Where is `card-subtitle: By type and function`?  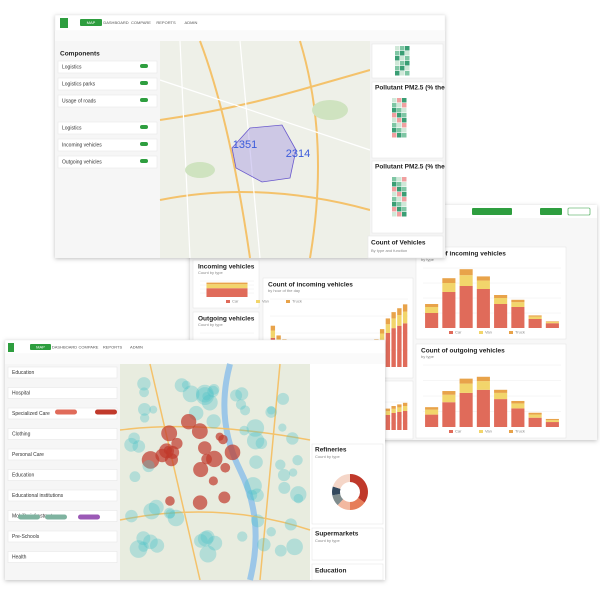 card-subtitle: By type and function is located at coordinates (389, 250).